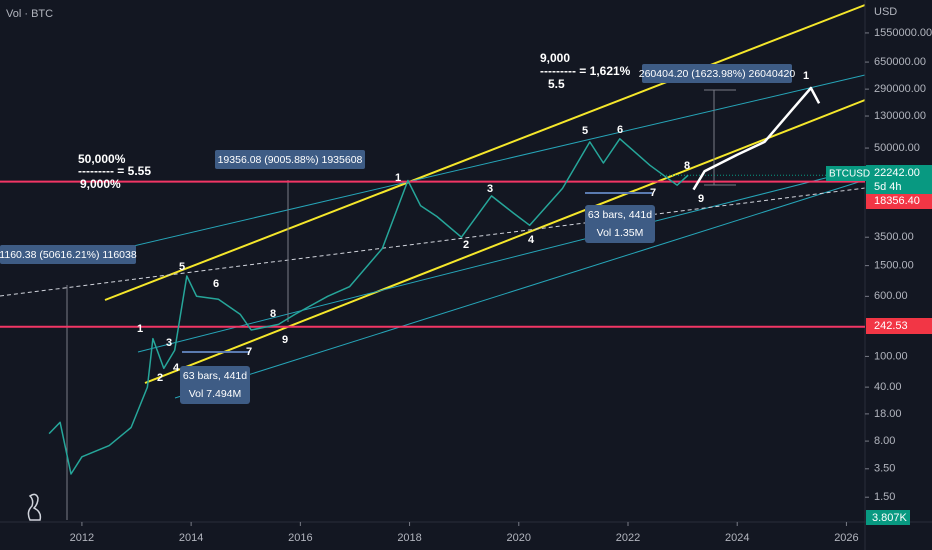 This screenshot has width=932, height=550. What do you see at coordinates (884, 441) in the screenshot?
I see `y-tick-label: 8.00` at bounding box center [884, 441].